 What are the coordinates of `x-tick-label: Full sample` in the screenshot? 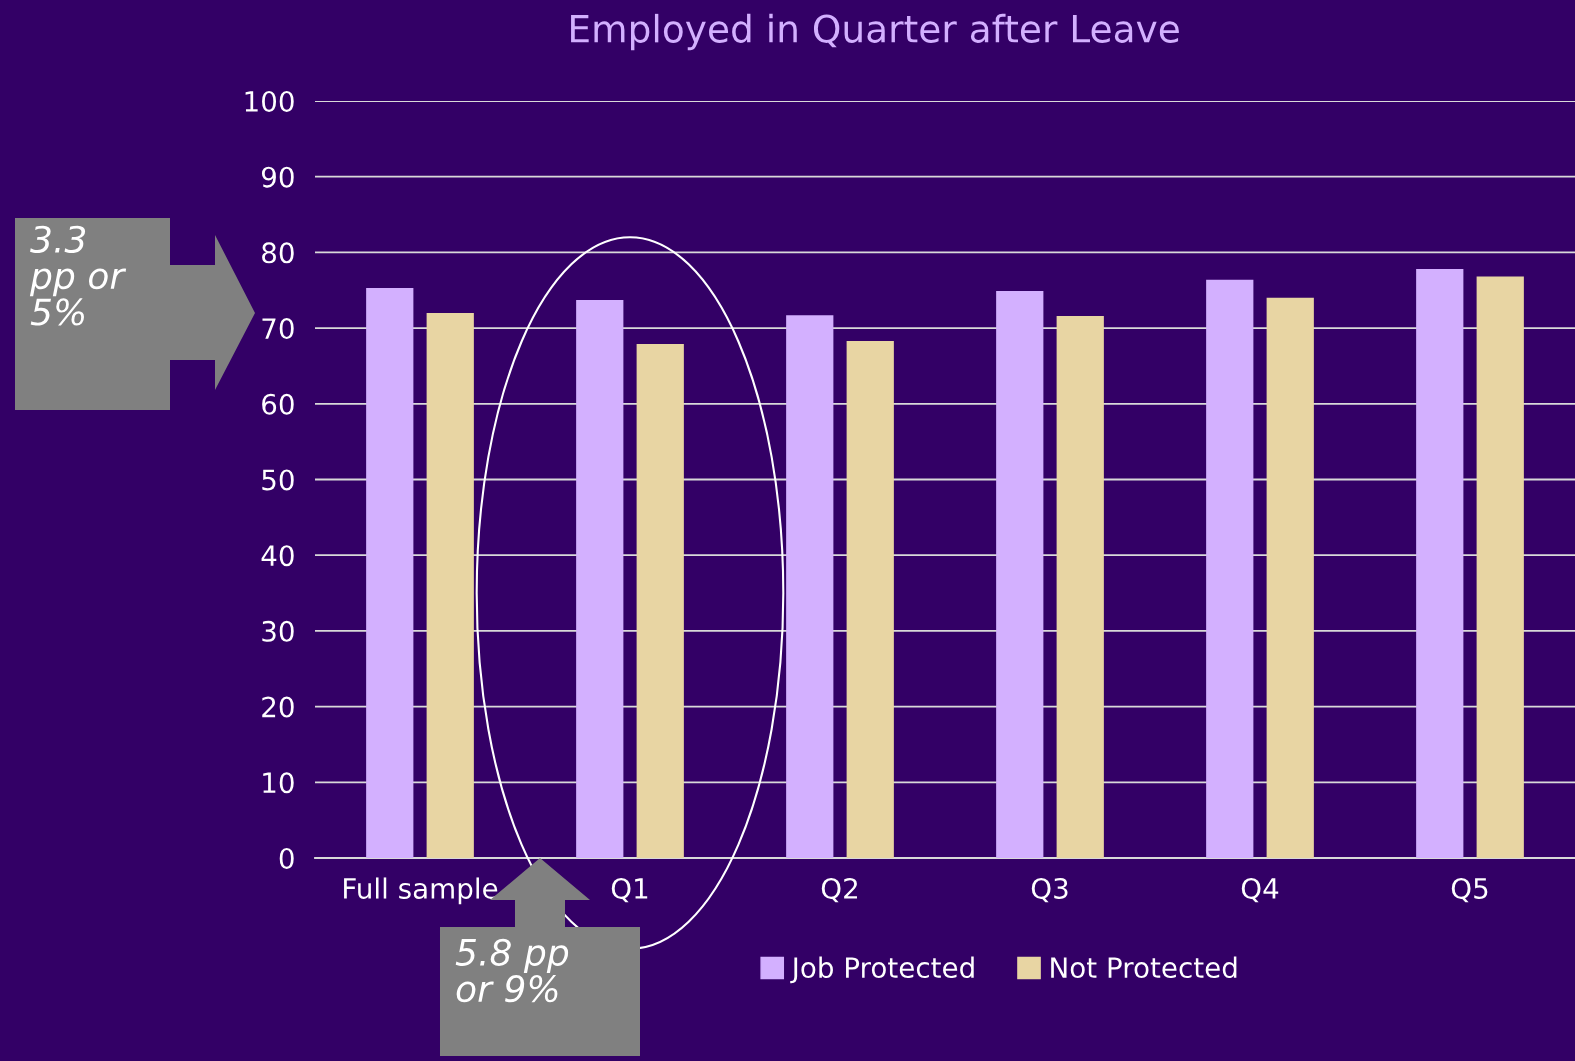 It's located at (421, 891).